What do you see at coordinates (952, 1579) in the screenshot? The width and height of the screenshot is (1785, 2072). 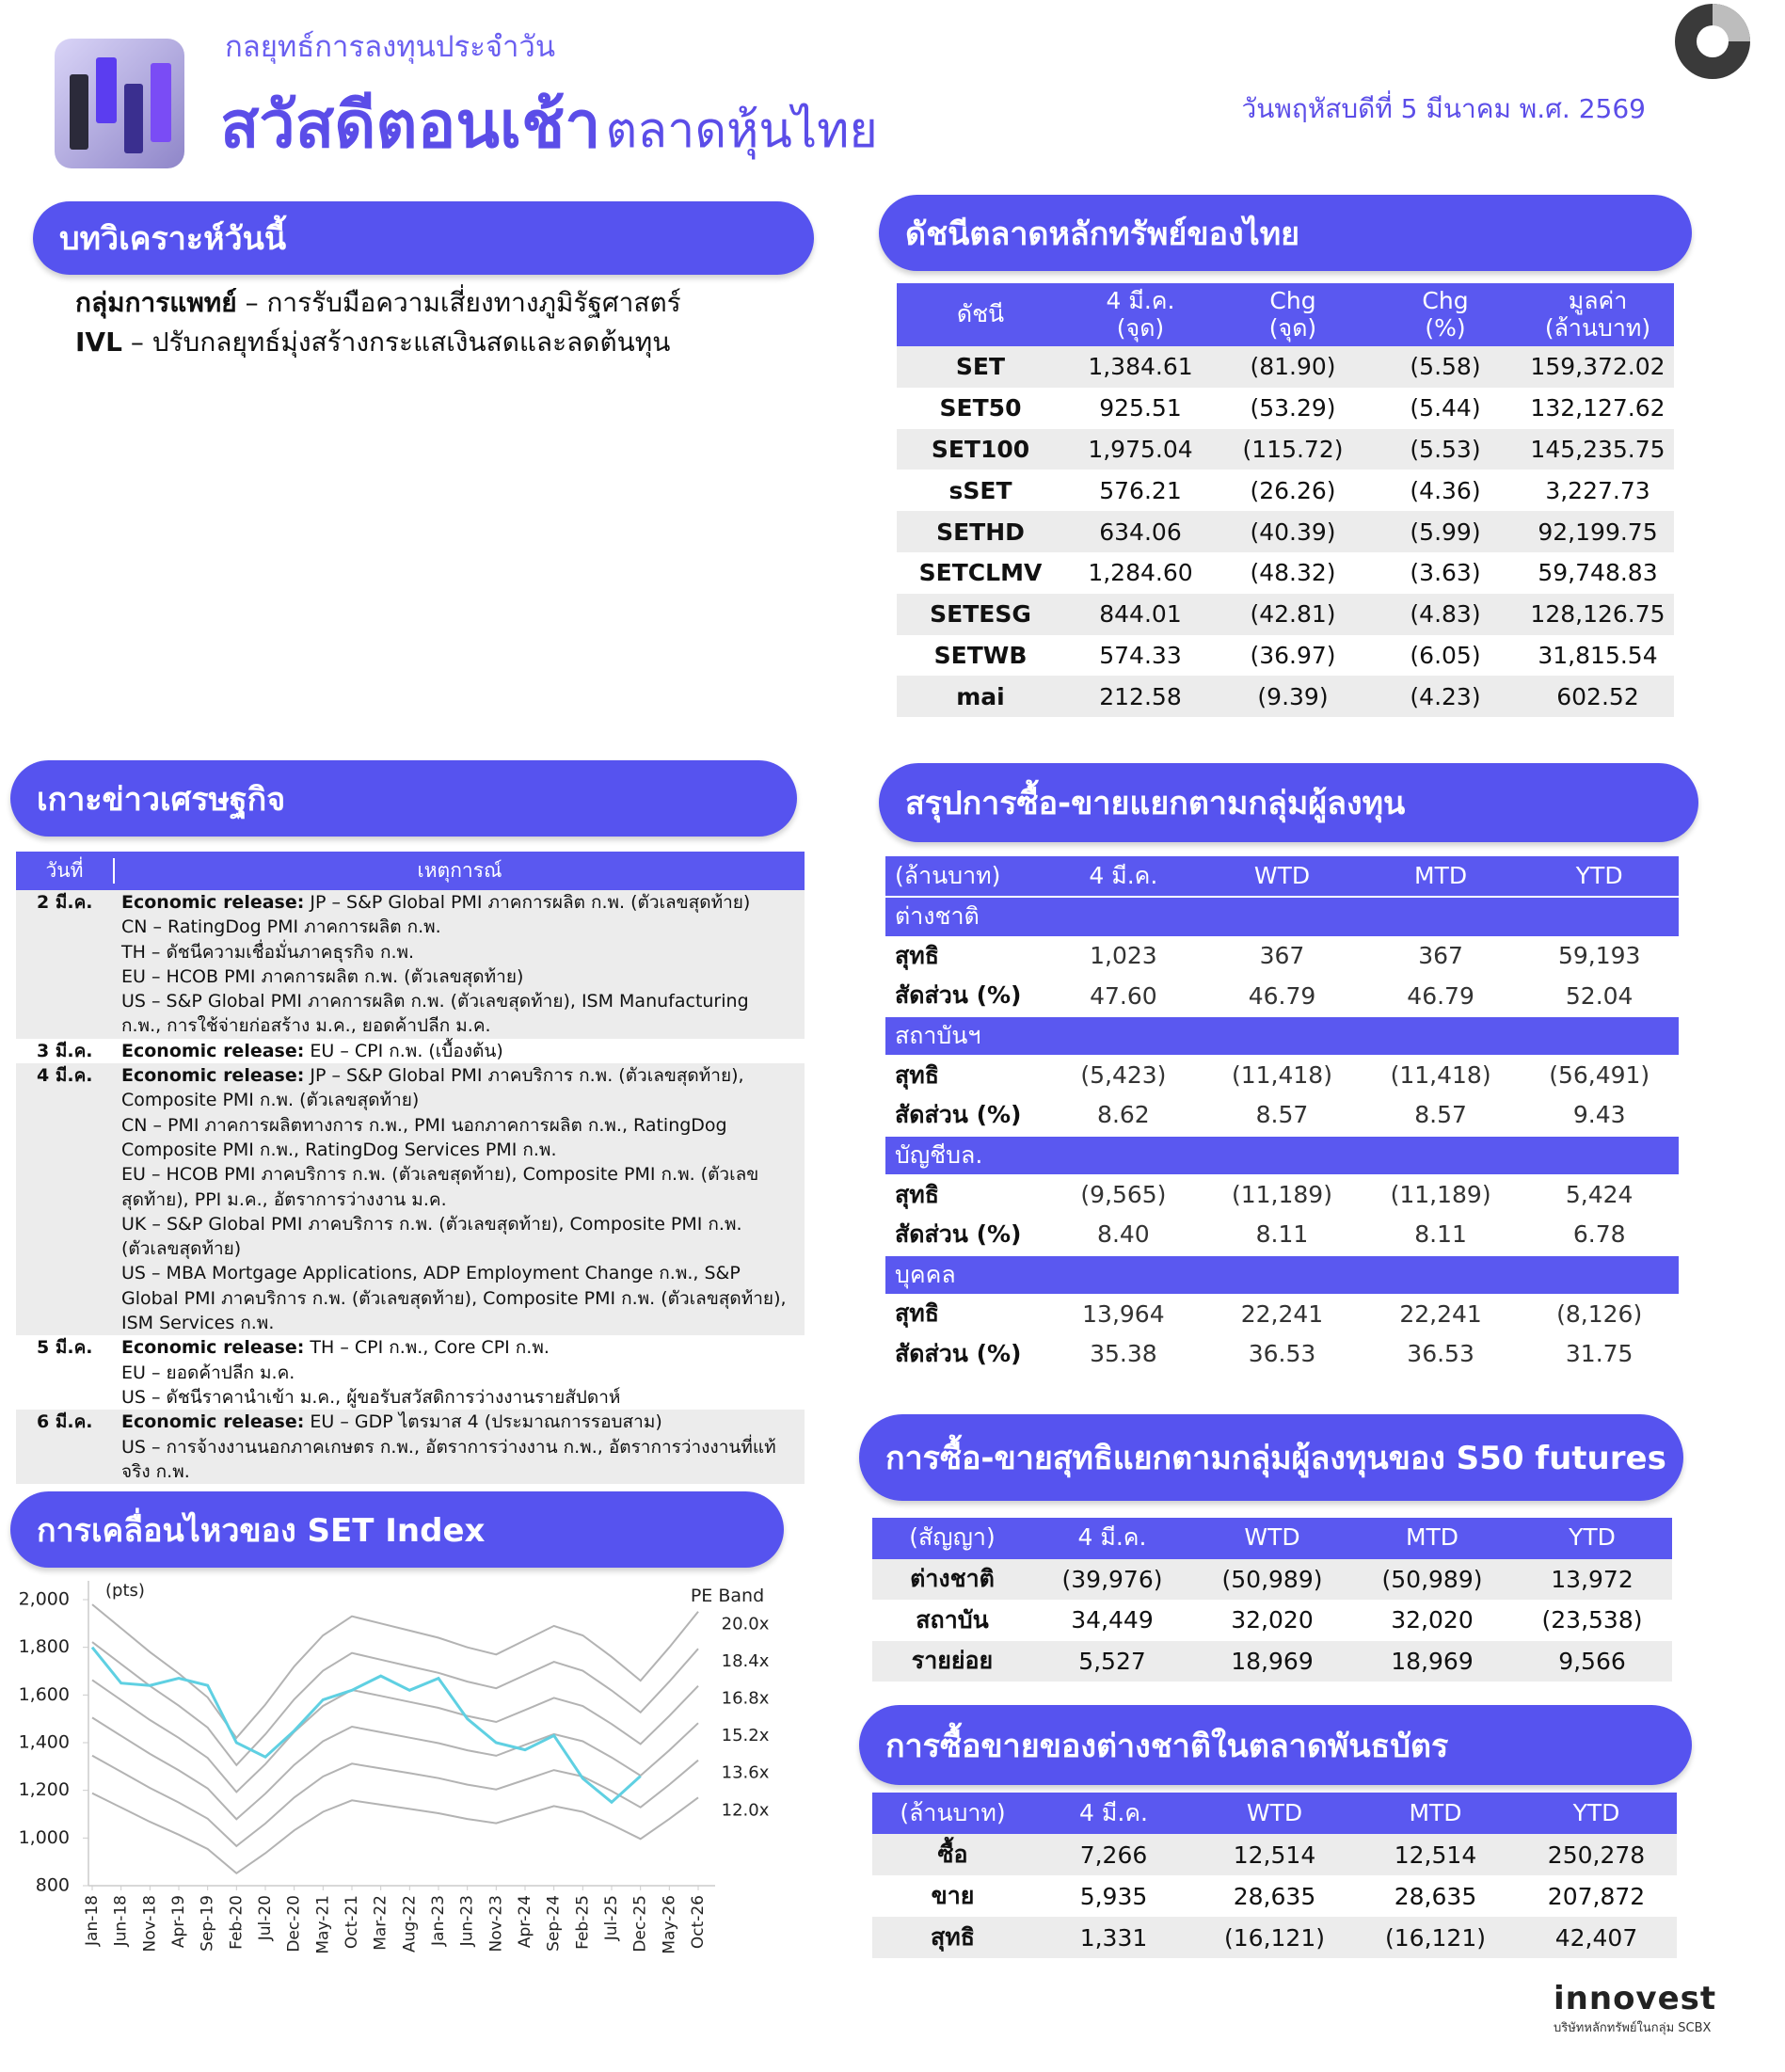 I see `table-cell: ต่างชาติ` at bounding box center [952, 1579].